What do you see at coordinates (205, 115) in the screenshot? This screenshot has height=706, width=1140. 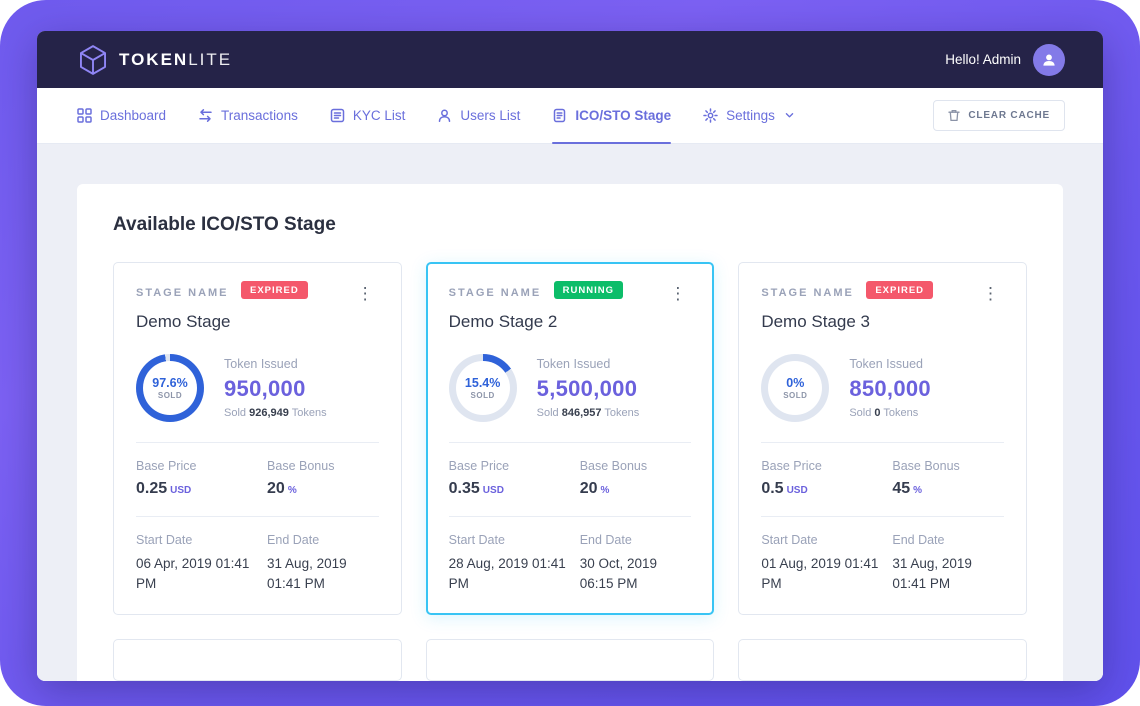 I see `transfer-icon` at bounding box center [205, 115].